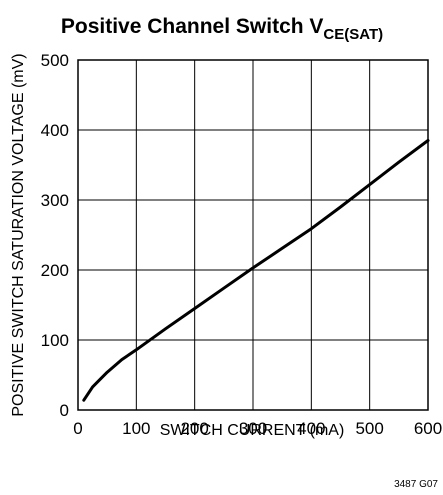  What do you see at coordinates (311, 428) in the screenshot?
I see `x-tick-label-400: 400` at bounding box center [311, 428].